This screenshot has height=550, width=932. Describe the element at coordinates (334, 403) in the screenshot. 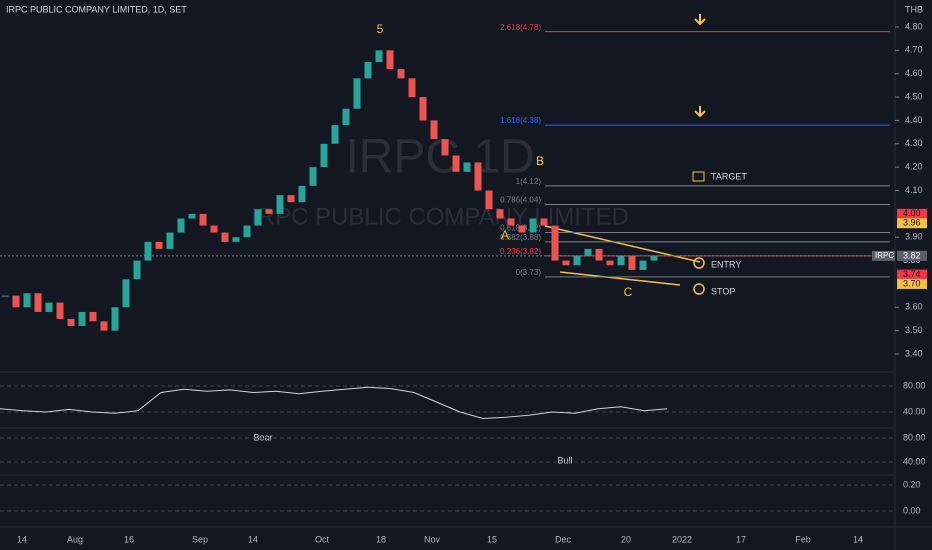

I see `rsi-line` at that location.